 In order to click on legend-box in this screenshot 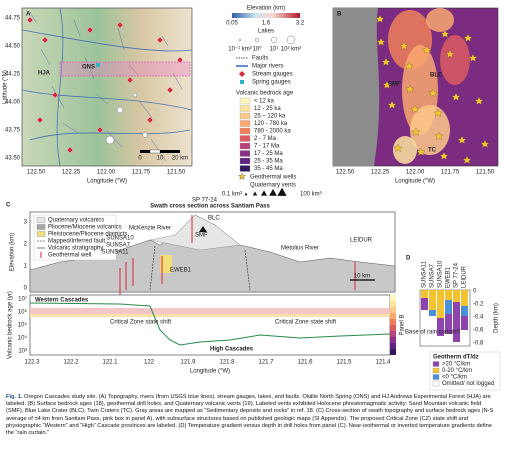, I will do `click(465, 371)`.